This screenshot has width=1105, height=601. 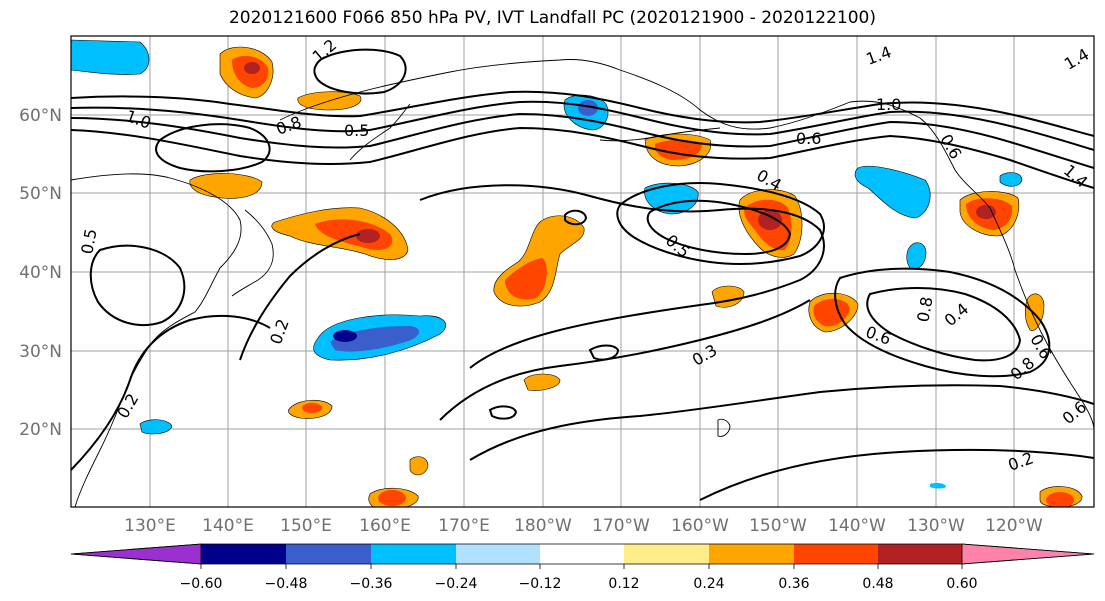 I want to click on lon-label: 140°E, so click(x=228, y=526).